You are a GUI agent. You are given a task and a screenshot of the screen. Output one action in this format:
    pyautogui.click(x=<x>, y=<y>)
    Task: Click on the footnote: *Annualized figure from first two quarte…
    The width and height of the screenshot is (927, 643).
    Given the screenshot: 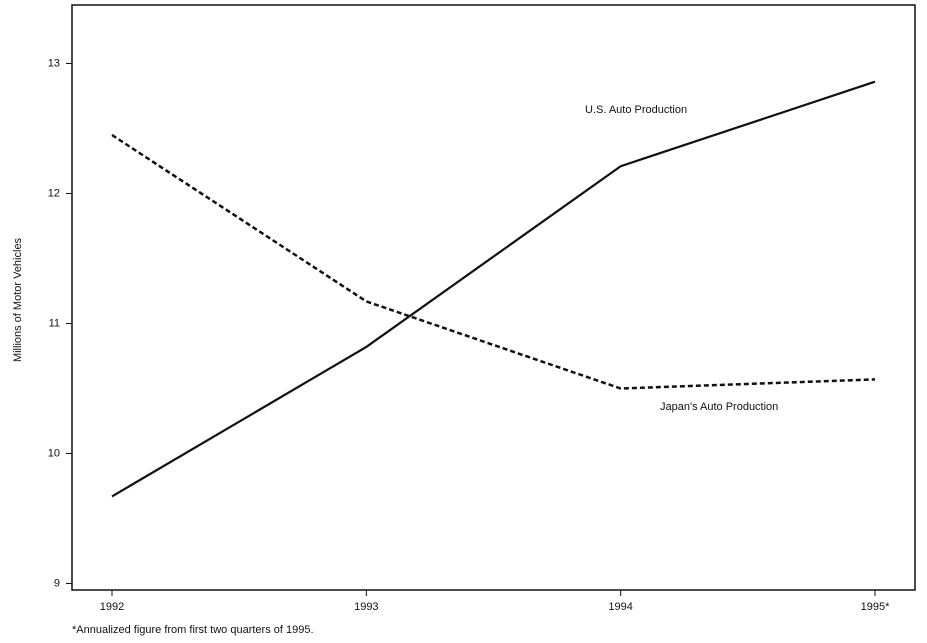 What is the action you would take?
    pyautogui.click(x=193, y=630)
    